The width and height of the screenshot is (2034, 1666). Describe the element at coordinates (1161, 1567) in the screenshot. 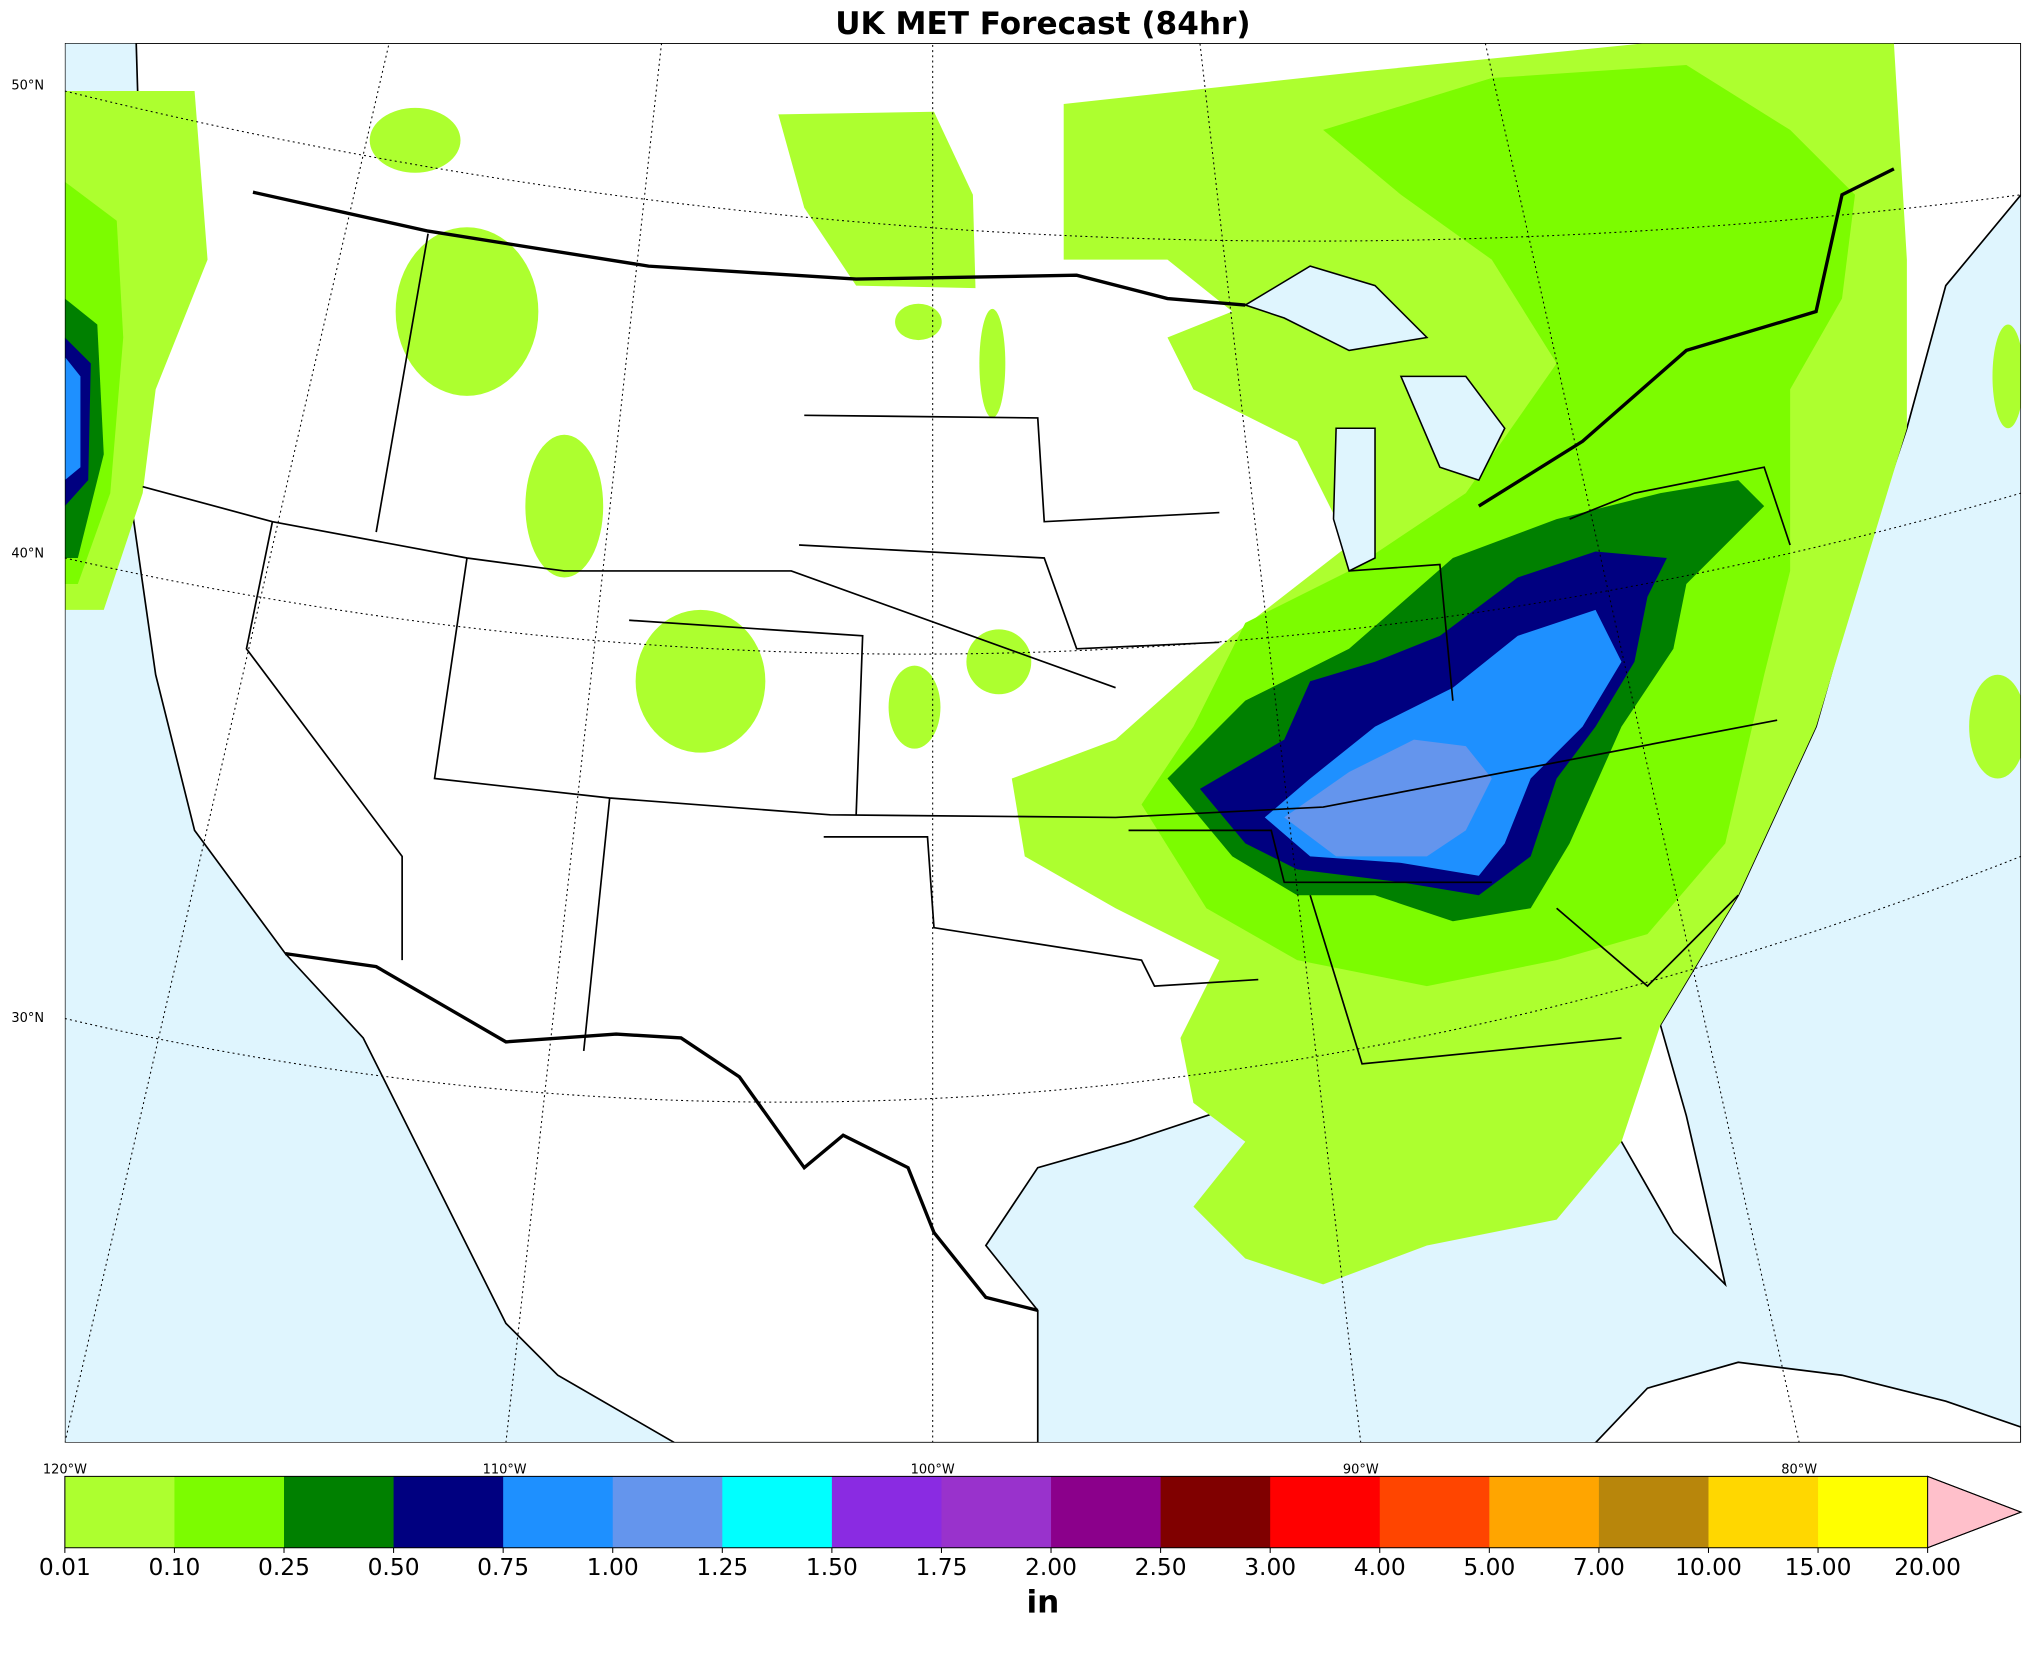

I see `colorbar-tick-label: 2.50` at that location.